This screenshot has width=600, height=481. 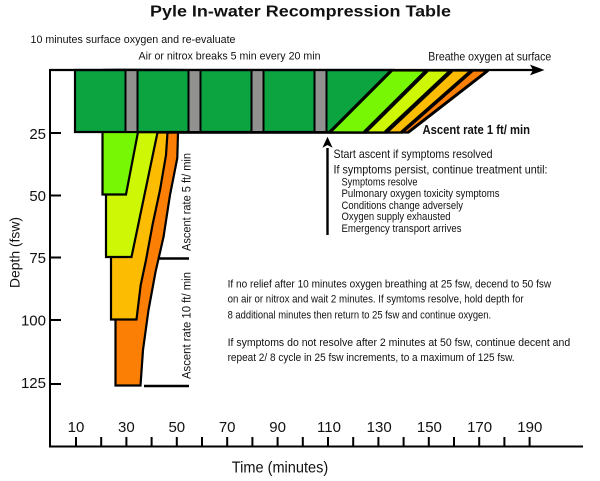 What do you see at coordinates (126, 427) in the screenshot?
I see `svg-text: 30` at bounding box center [126, 427].